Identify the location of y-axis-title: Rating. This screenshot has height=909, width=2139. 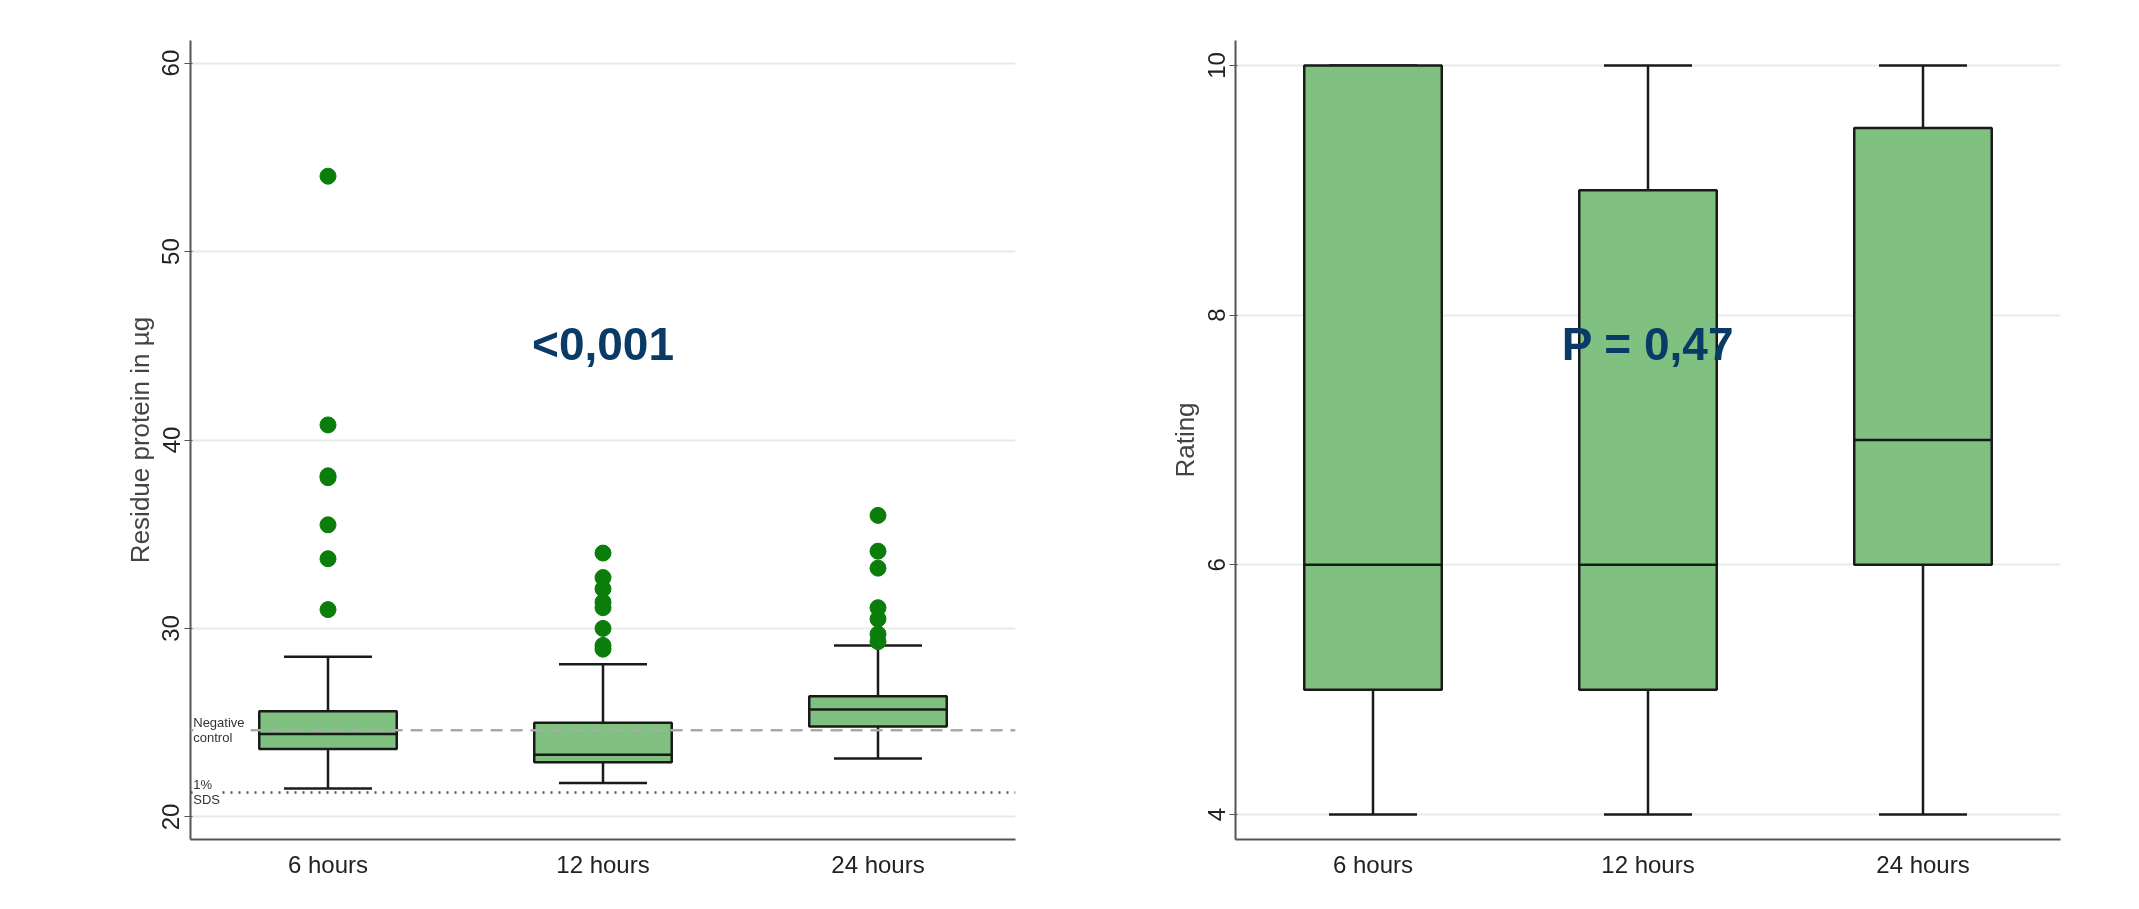
(1184, 440).